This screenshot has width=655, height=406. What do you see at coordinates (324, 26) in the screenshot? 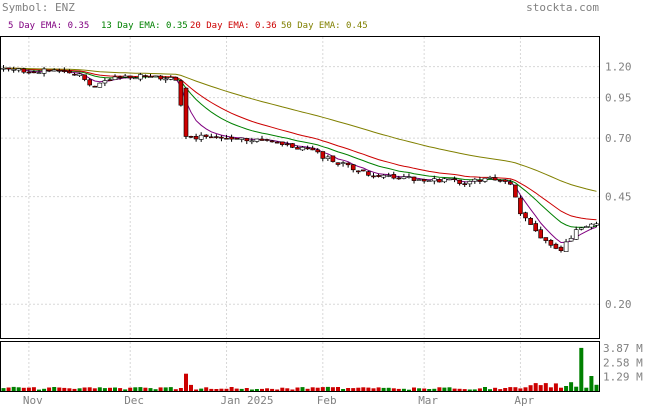
I see `legend-ema50: 50 Day EMA: 0.45` at bounding box center [324, 26].